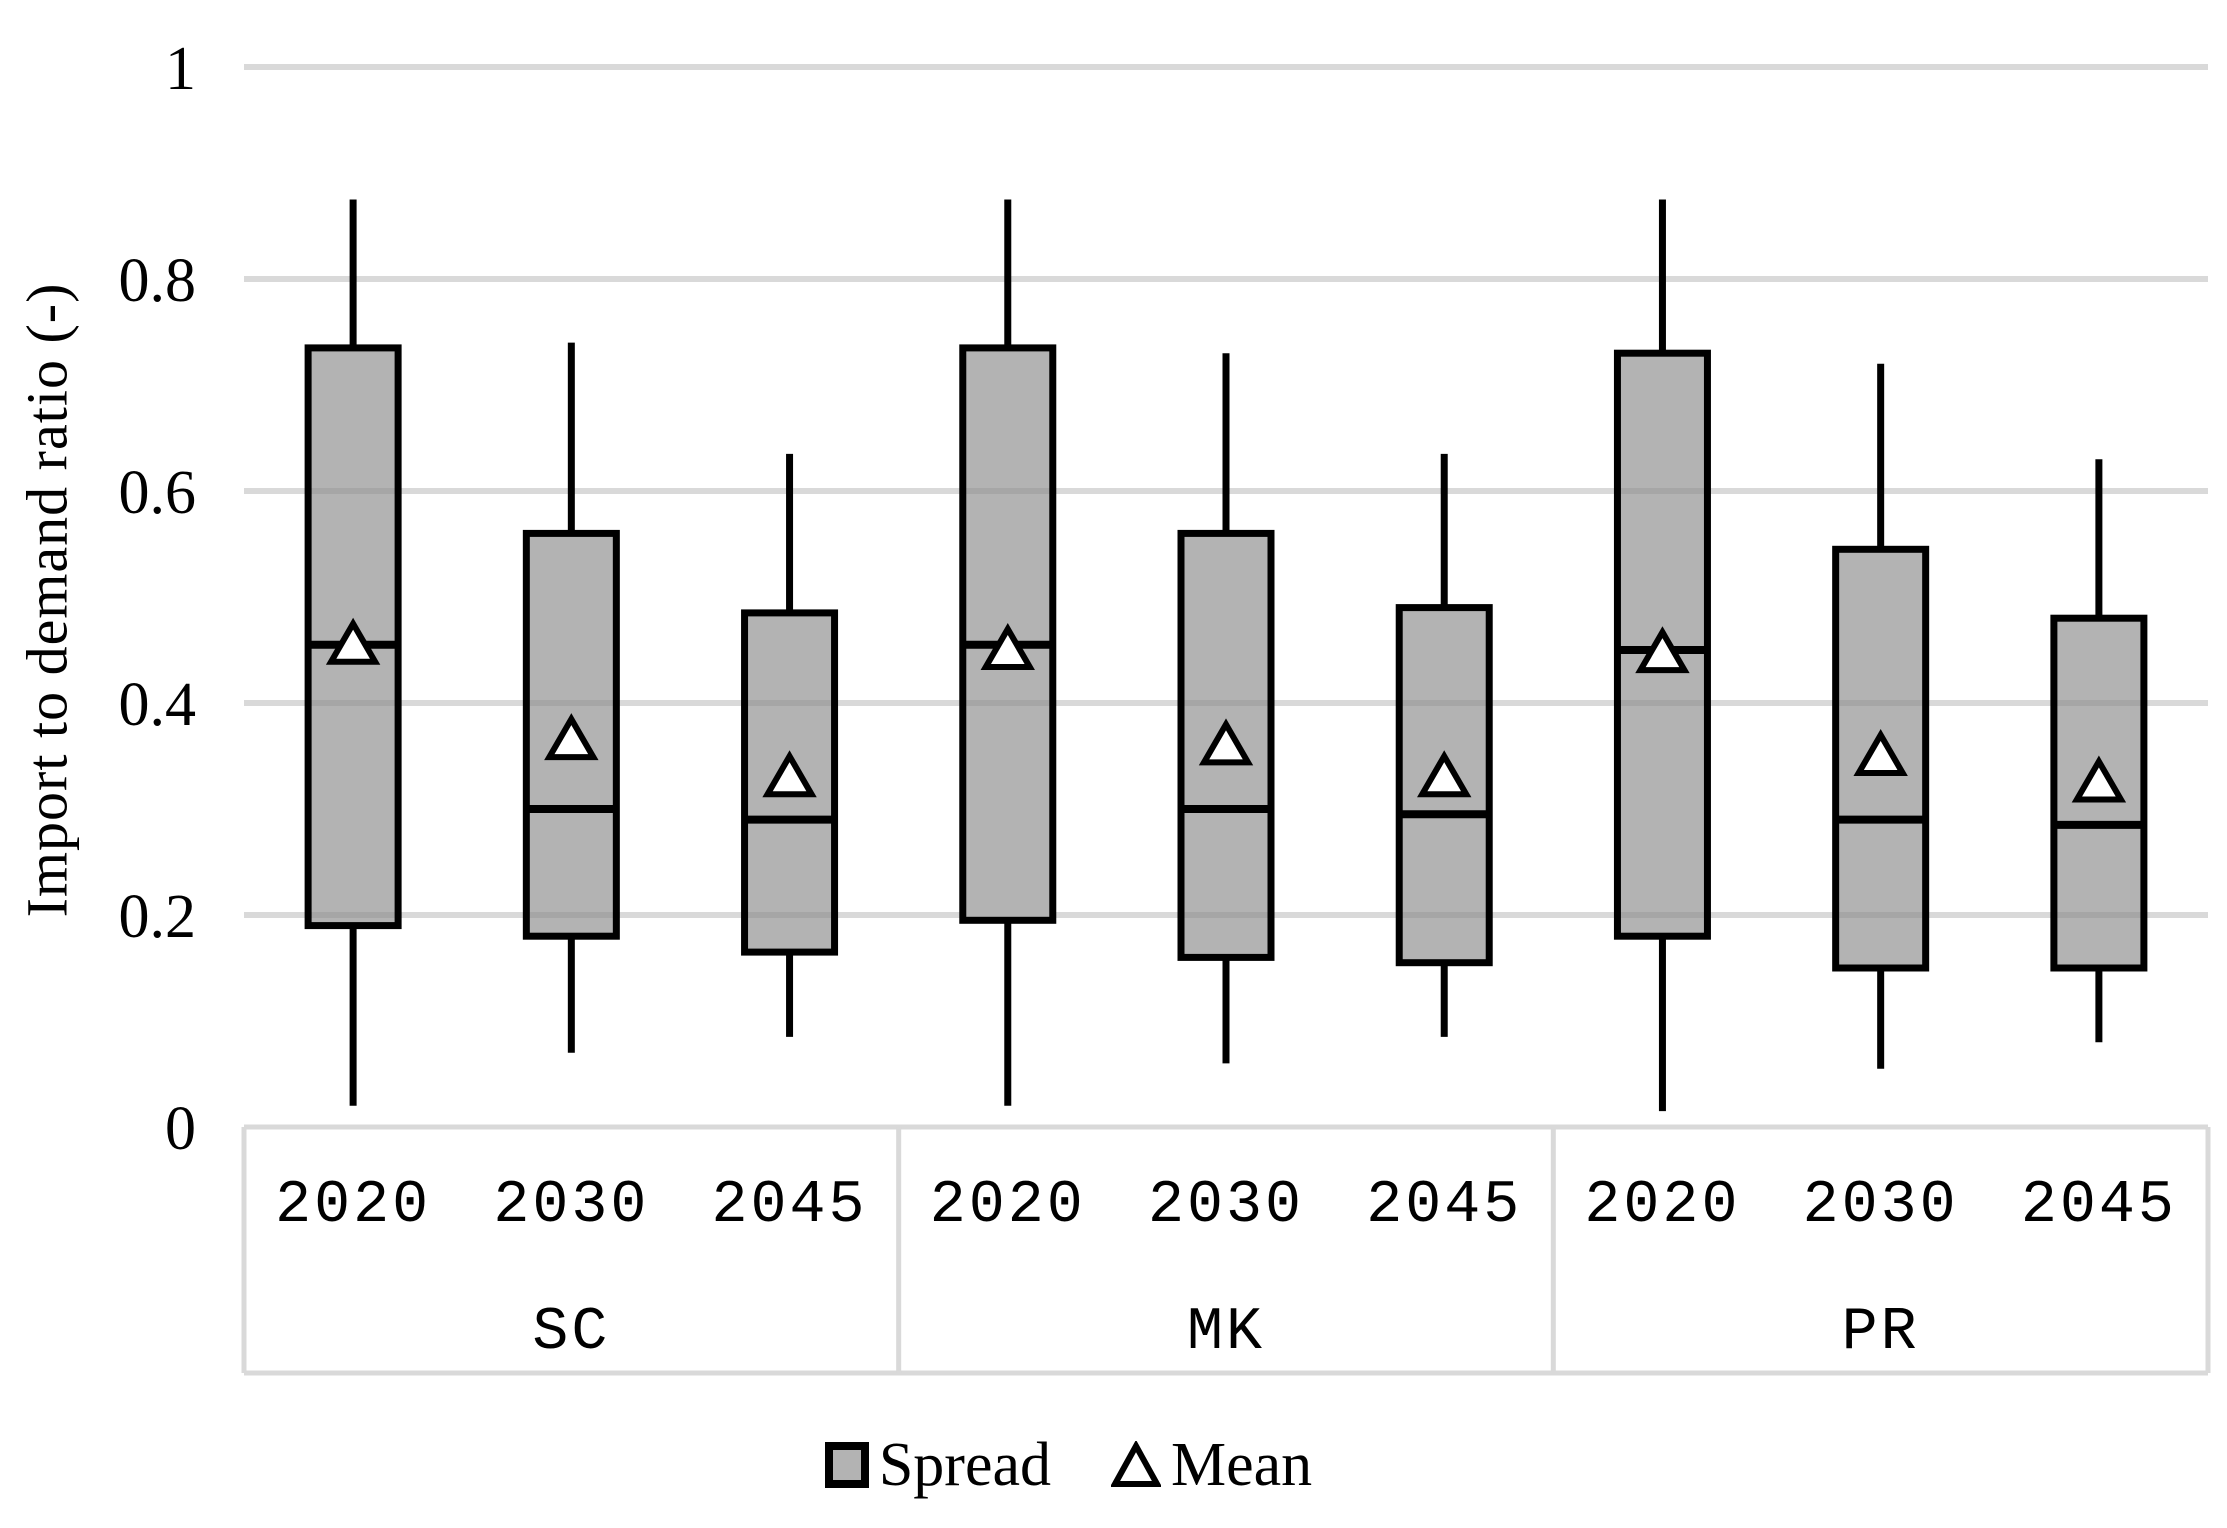  Describe the element at coordinates (846, 1465) in the screenshot. I see `spread-box-icon` at that location.